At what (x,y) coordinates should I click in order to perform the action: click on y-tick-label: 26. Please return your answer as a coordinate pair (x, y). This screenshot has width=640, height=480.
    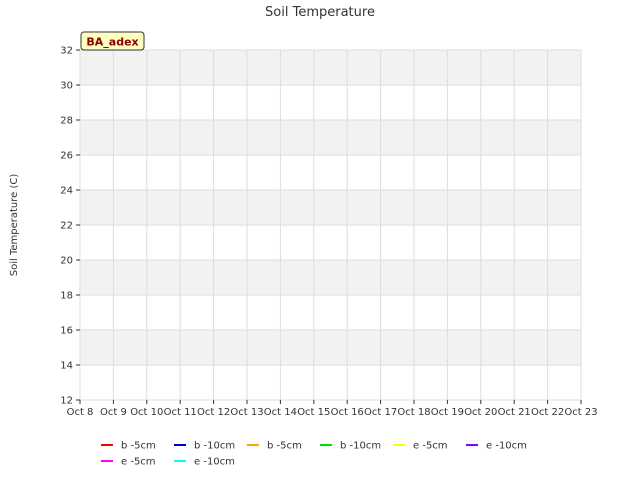
    Looking at the image, I should click on (66, 156).